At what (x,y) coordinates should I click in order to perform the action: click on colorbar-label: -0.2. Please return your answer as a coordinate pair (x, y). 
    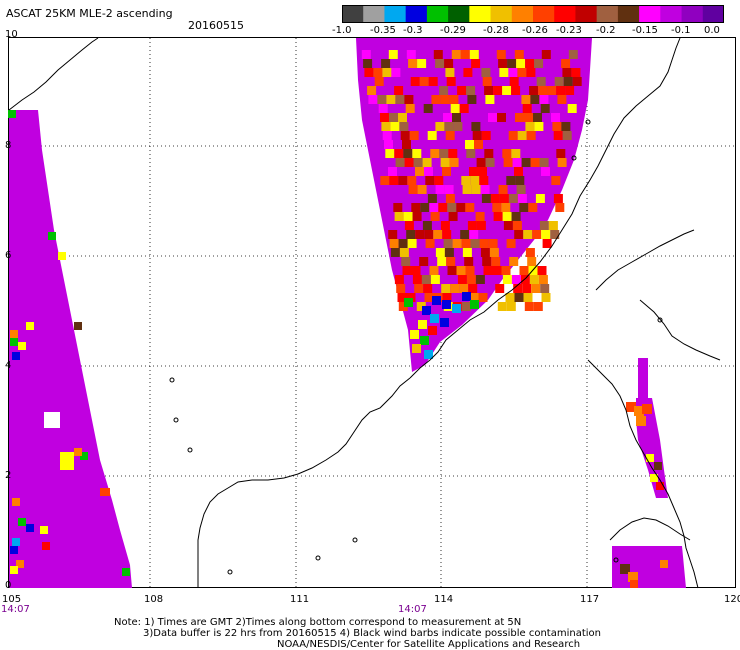
    Looking at the image, I should click on (606, 30).